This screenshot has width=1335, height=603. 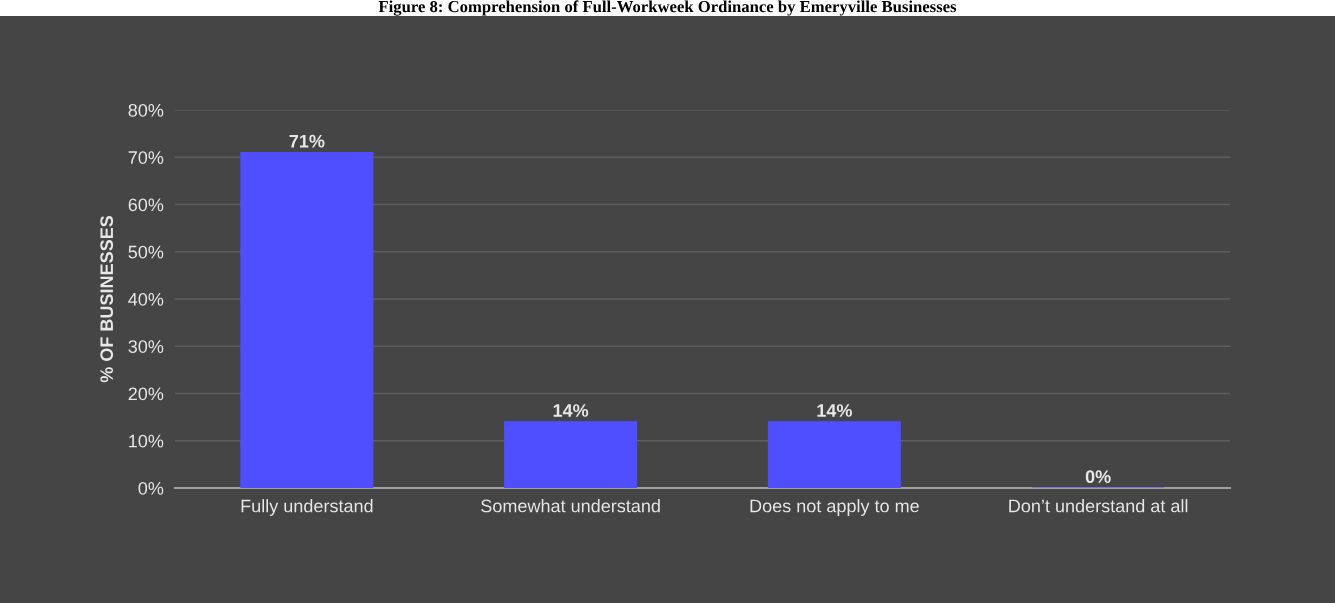 I want to click on chart-title: Figure 8: Comprehension of Full-Workweek Ordinance by Emeryville Businesses, so click(x=667, y=8).